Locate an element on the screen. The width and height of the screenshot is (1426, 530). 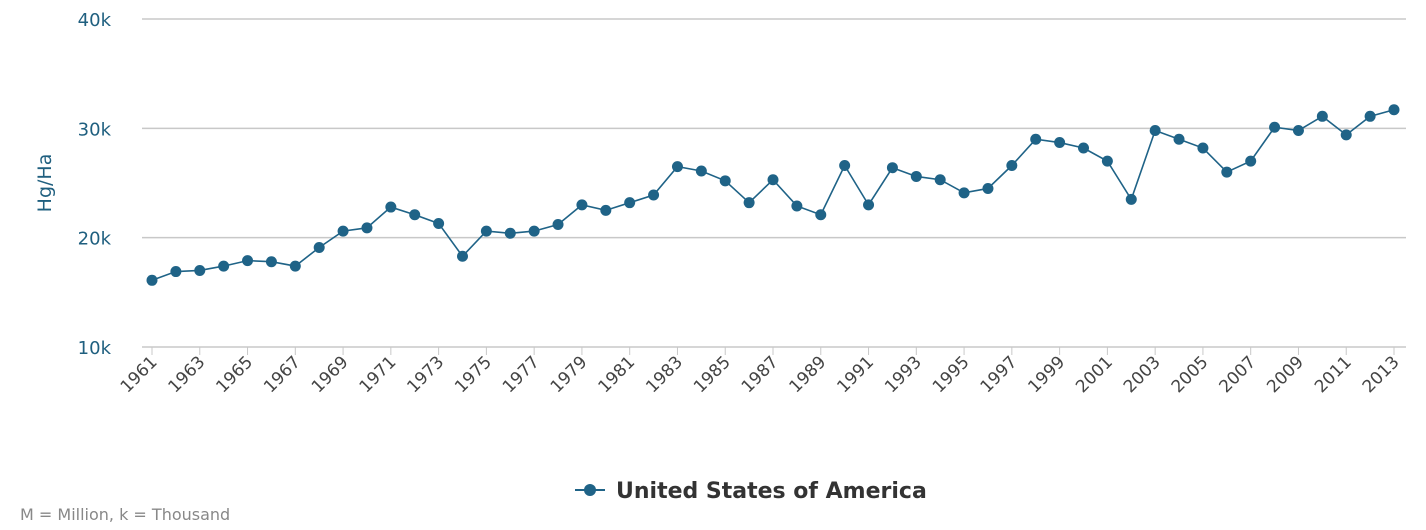
y-tick-label: 30k is located at coordinates (95, 129).